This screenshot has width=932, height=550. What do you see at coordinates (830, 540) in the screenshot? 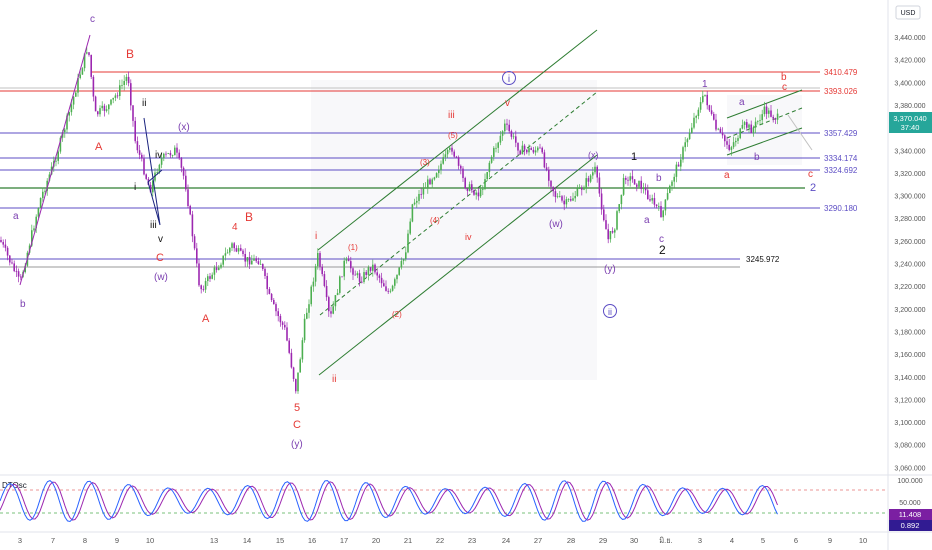
I see `date-tick-label: 9` at bounding box center [830, 540].